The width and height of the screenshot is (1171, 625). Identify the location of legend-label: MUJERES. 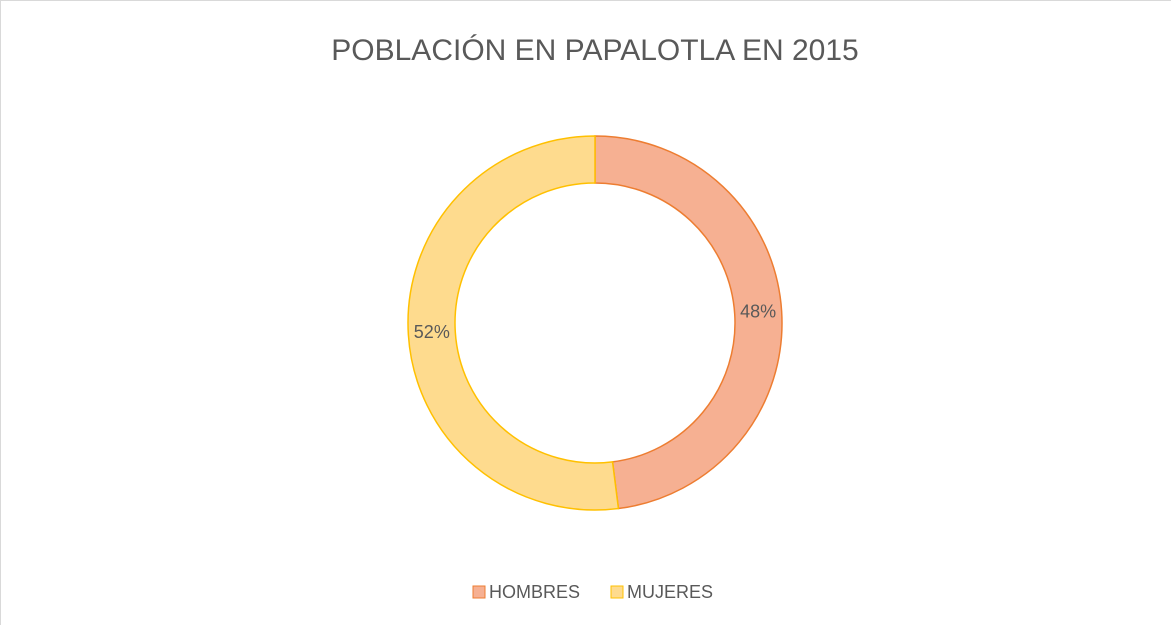
(670, 592).